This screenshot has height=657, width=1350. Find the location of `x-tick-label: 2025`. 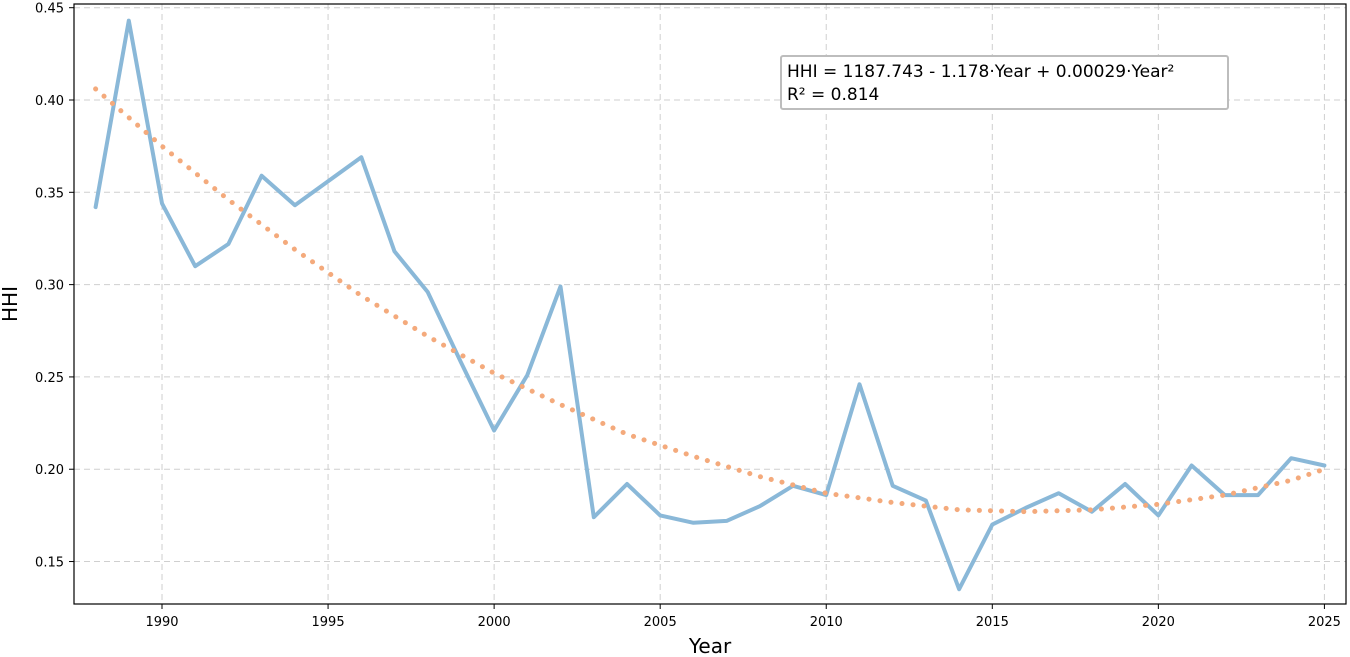

x-tick-label: 2025 is located at coordinates (1324, 622).